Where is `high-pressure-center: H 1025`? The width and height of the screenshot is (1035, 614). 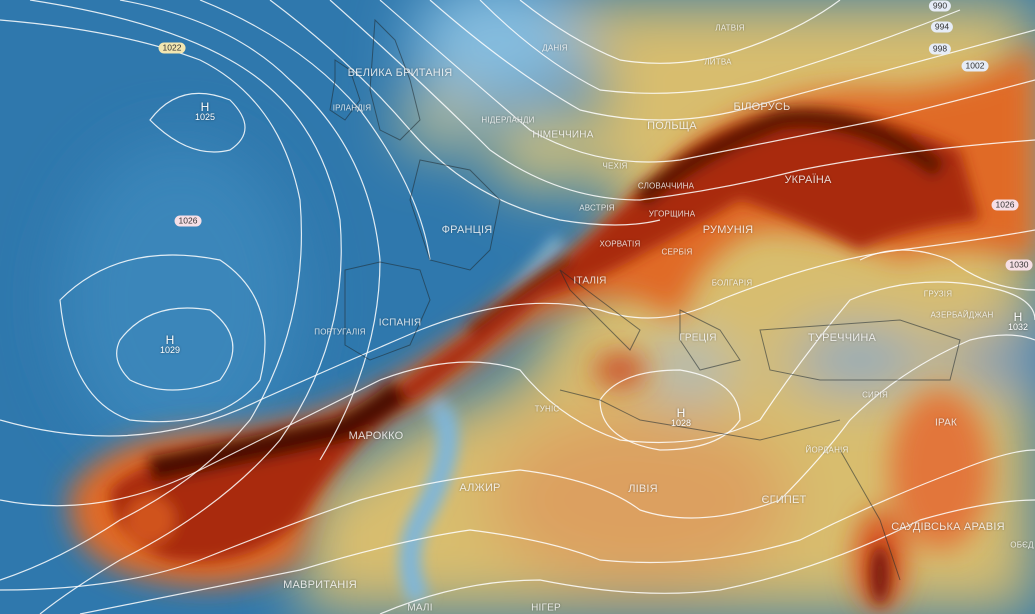
high-pressure-center: H 1025 is located at coordinates (205, 111).